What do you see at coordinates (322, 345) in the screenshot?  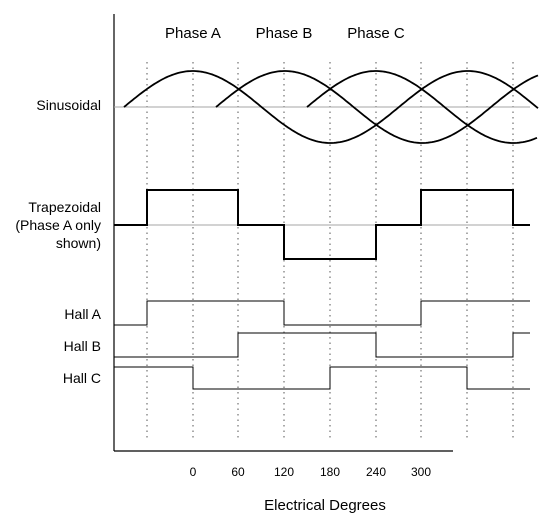 I see `hall-b-signal` at bounding box center [322, 345].